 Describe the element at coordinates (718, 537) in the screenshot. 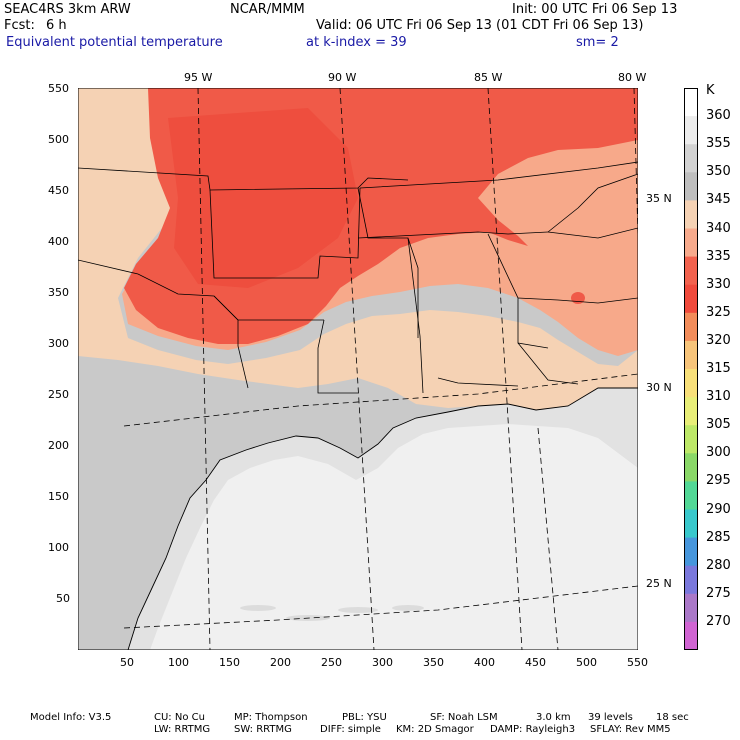

I see `colorbar-level-label: 285` at that location.